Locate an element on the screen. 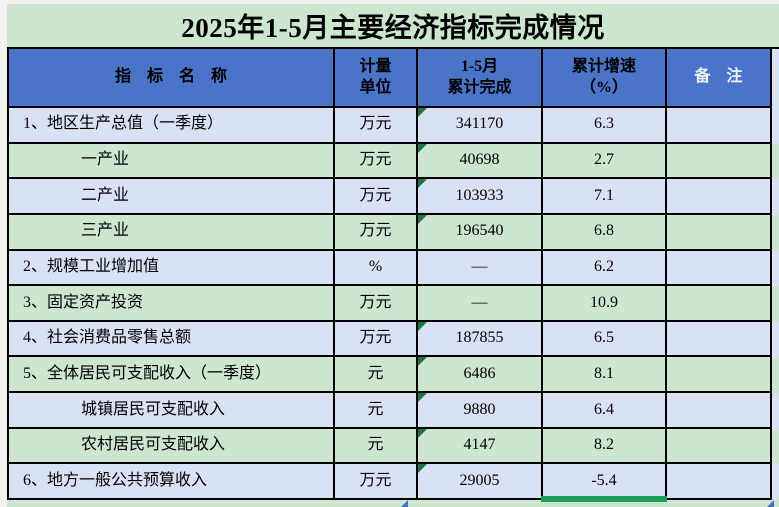 The image size is (779, 507). cell-completed: 9880 is located at coordinates (480, 411).